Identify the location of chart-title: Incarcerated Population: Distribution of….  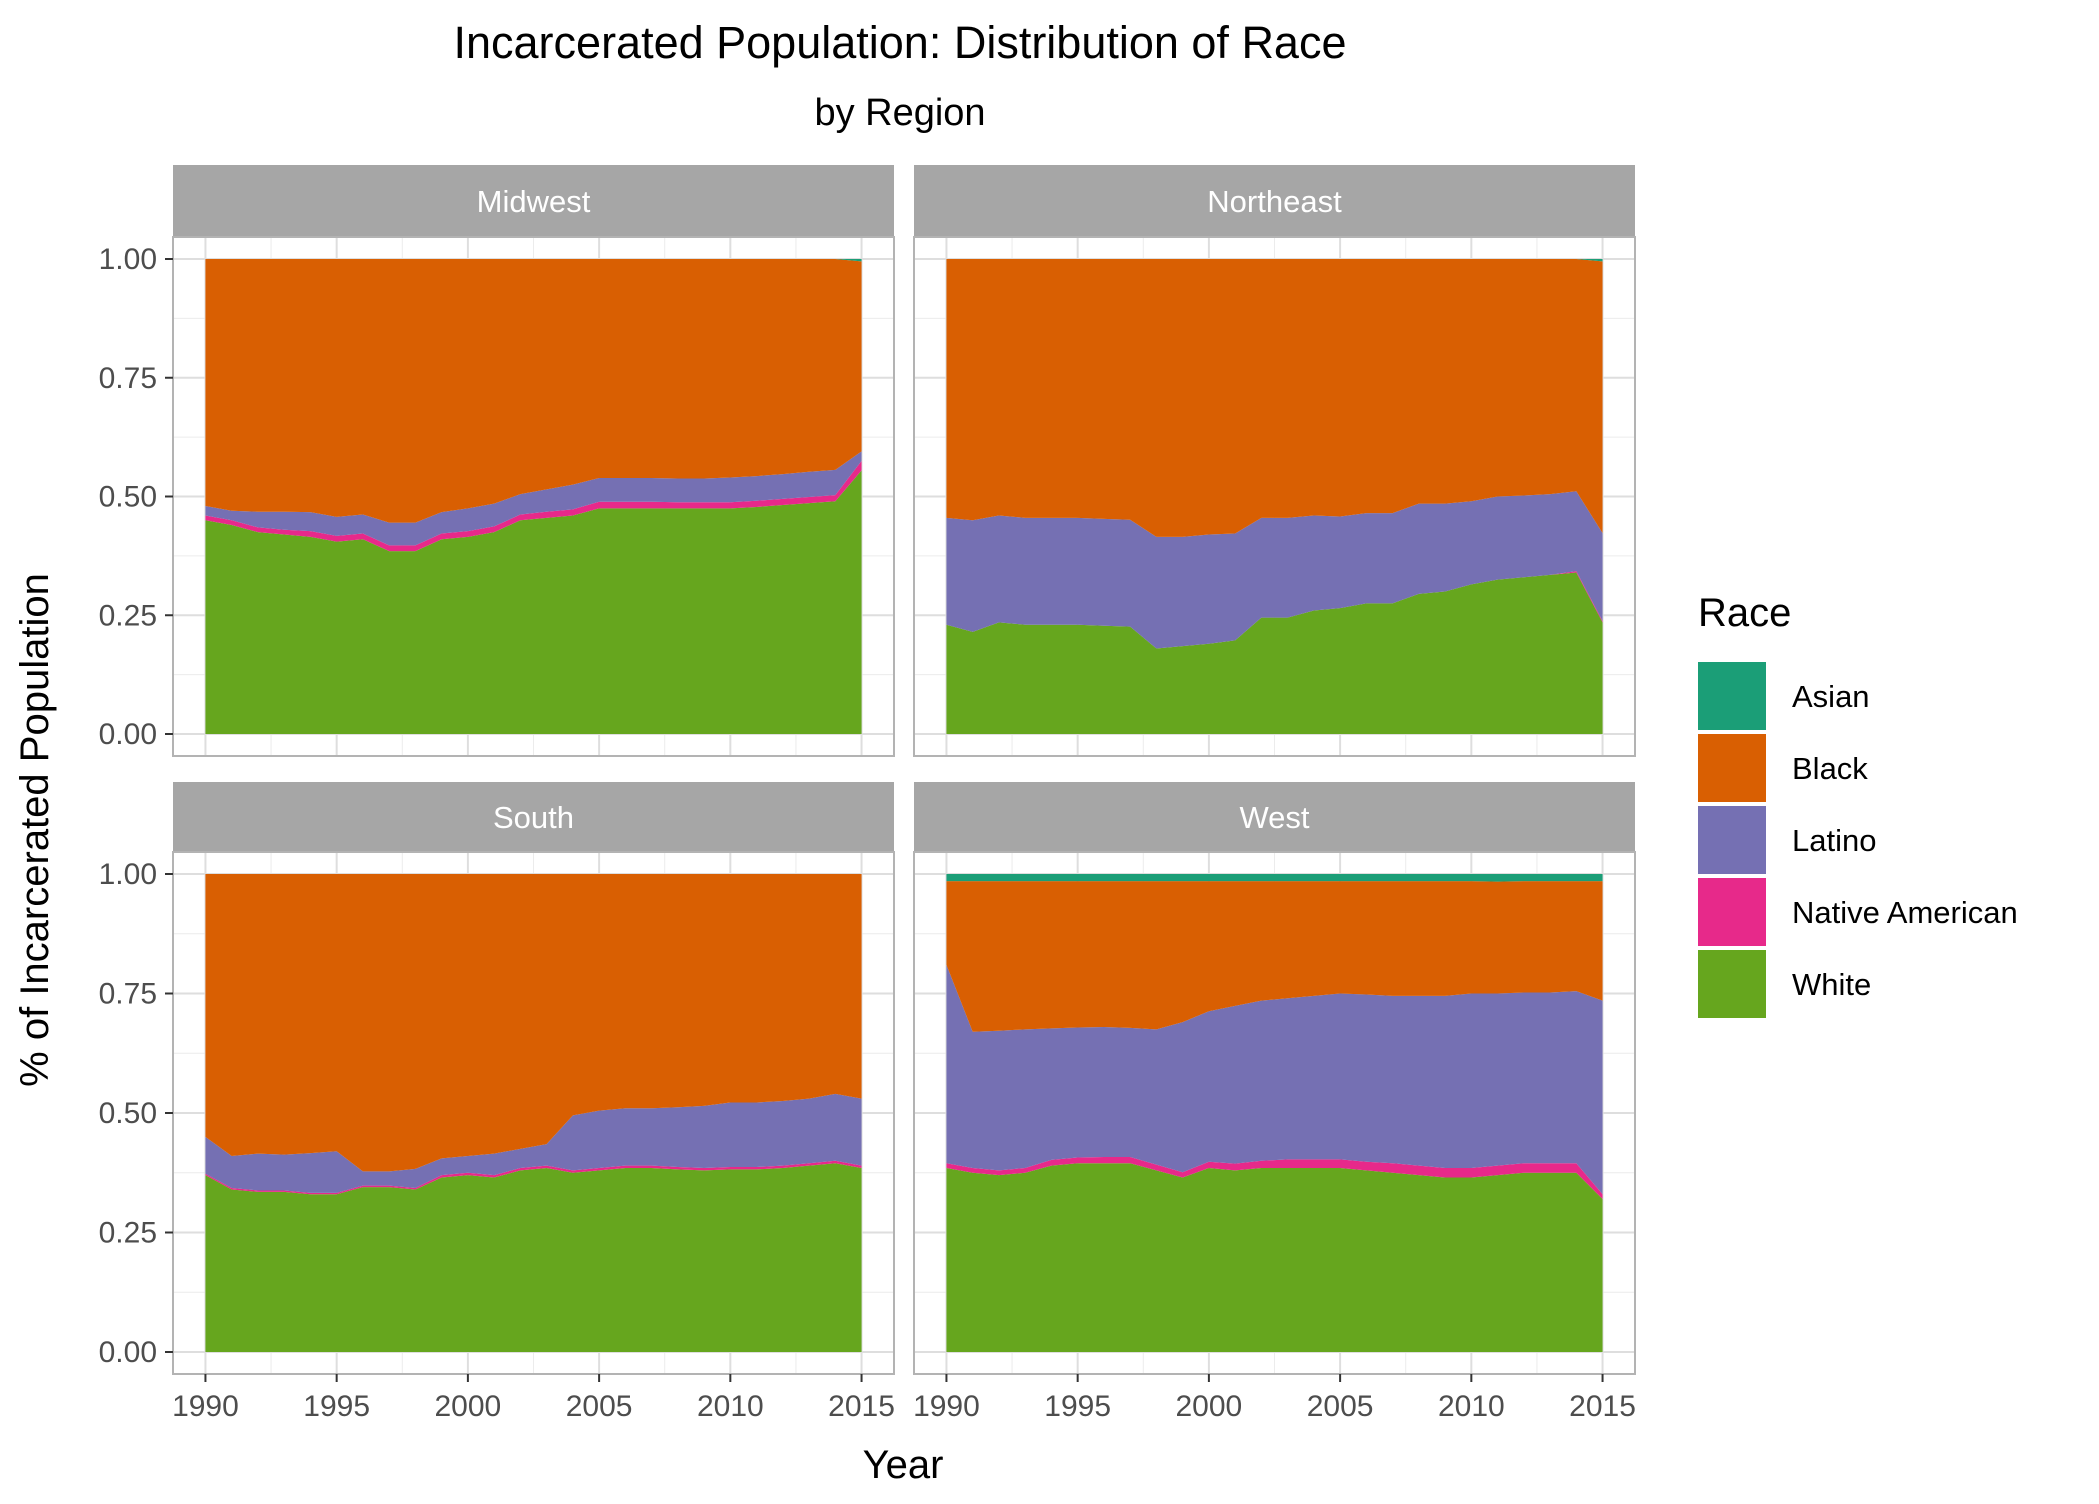
(900, 42).